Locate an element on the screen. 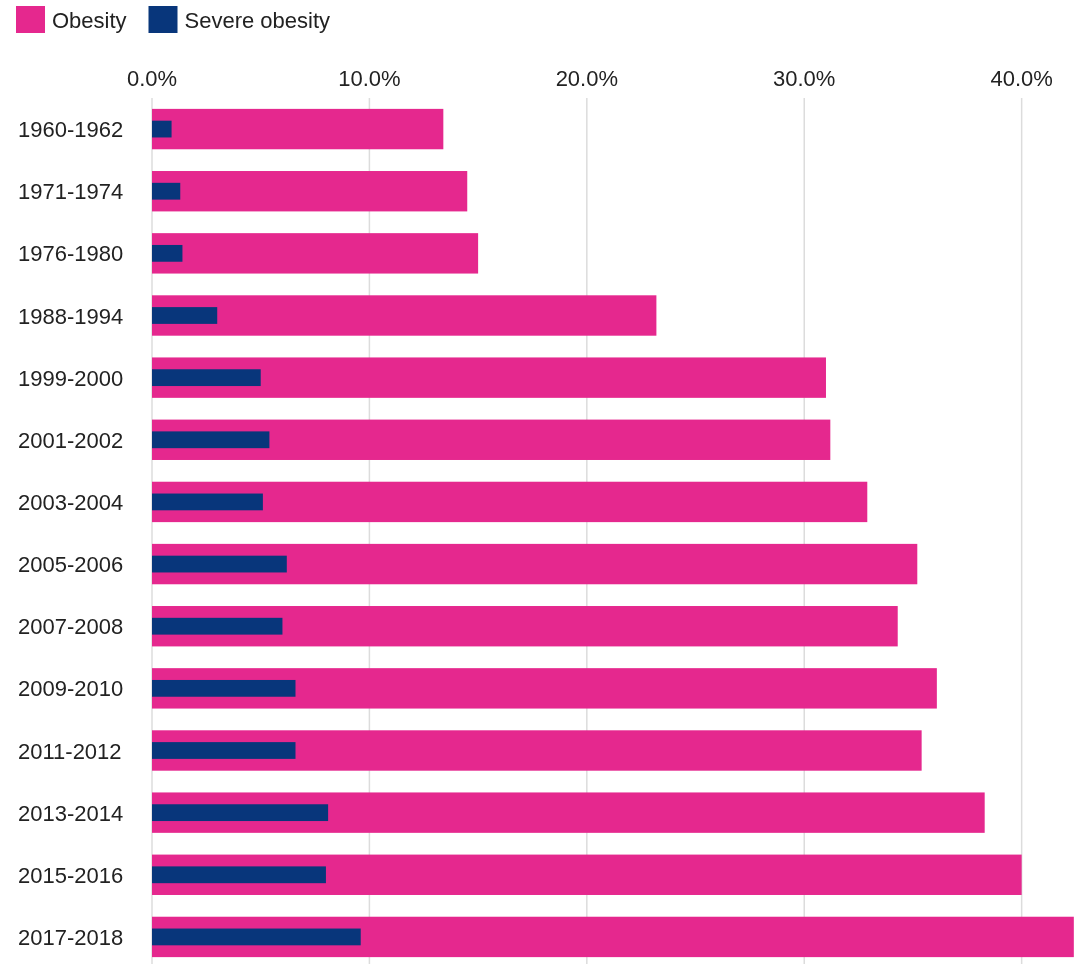 This screenshot has width=1076, height=964. legend-label: Obesity is located at coordinates (89, 20).